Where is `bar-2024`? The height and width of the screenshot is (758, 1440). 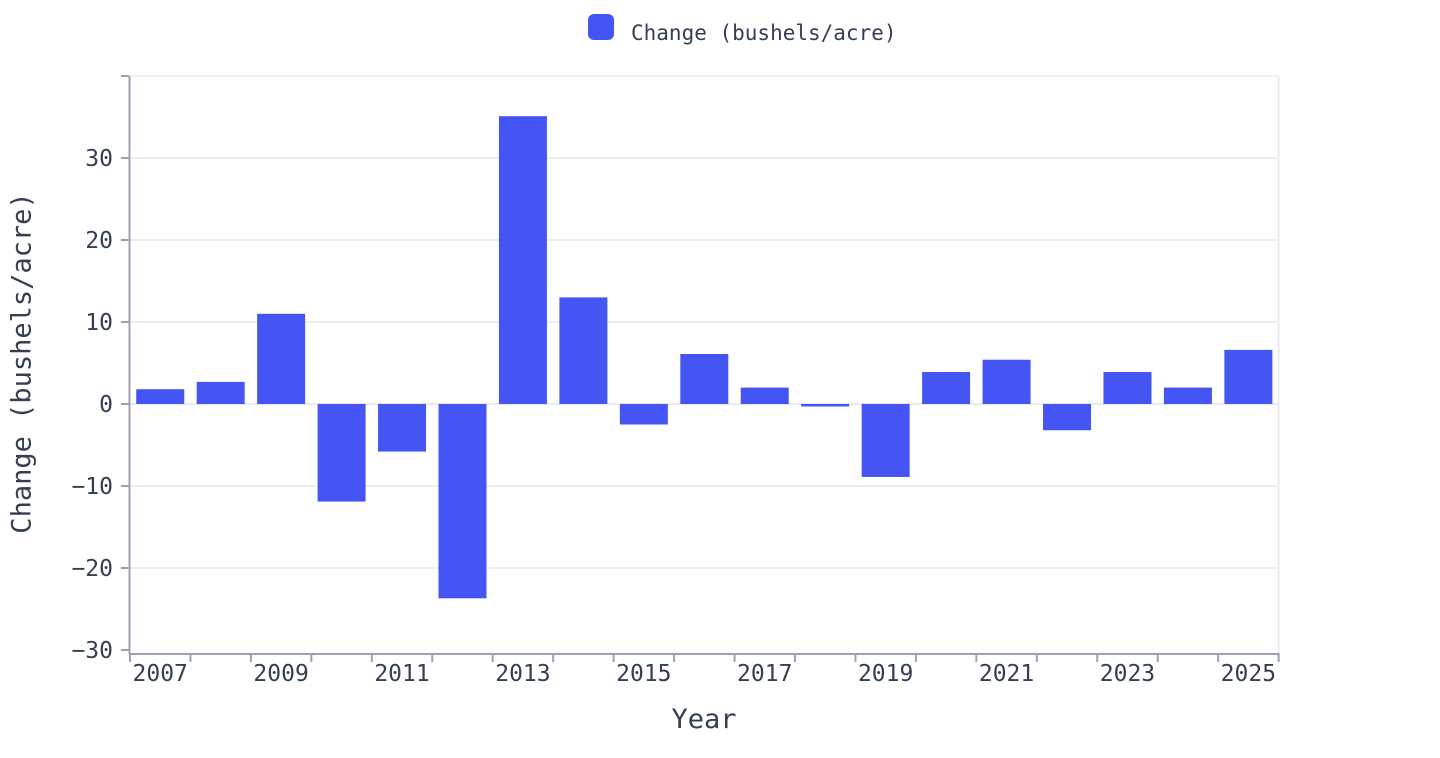
bar-2024 is located at coordinates (1187, 395).